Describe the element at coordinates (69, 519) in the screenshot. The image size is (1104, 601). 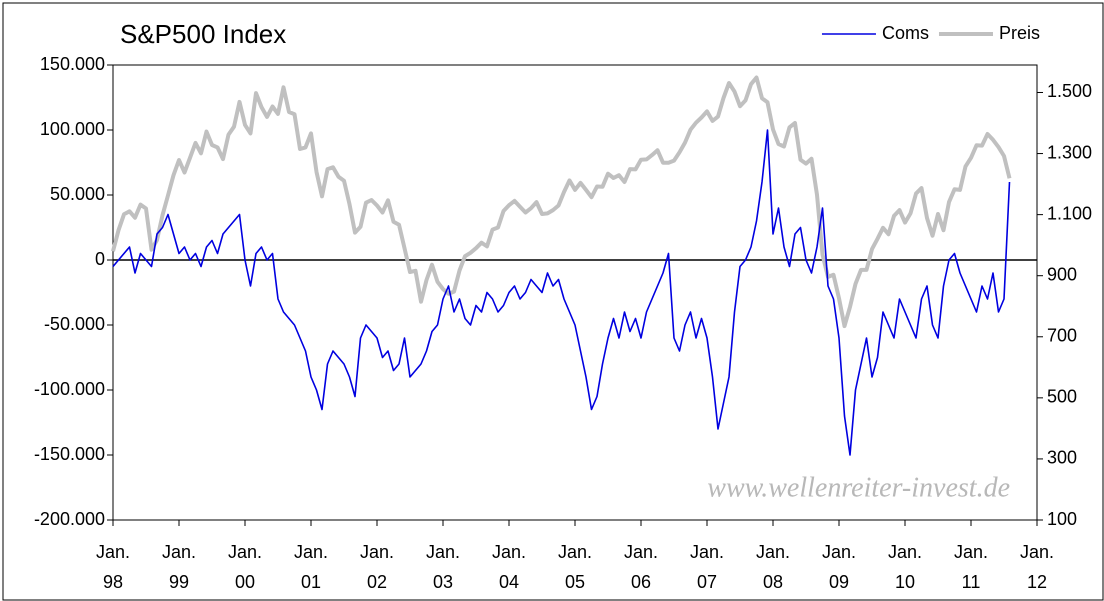
I see `y-tick-label: -200.000` at that location.